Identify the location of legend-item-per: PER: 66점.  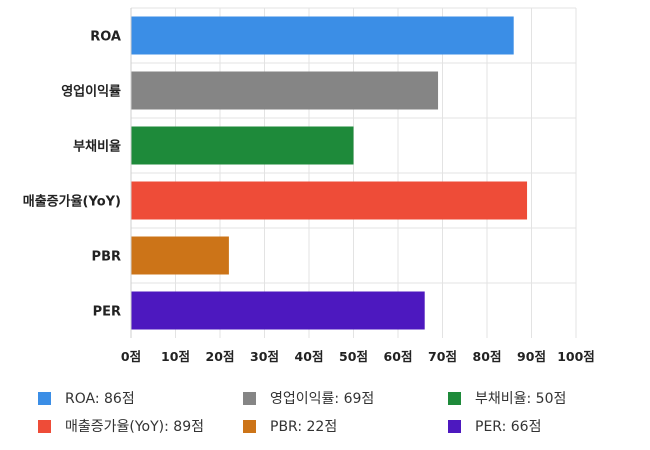
(494, 426).